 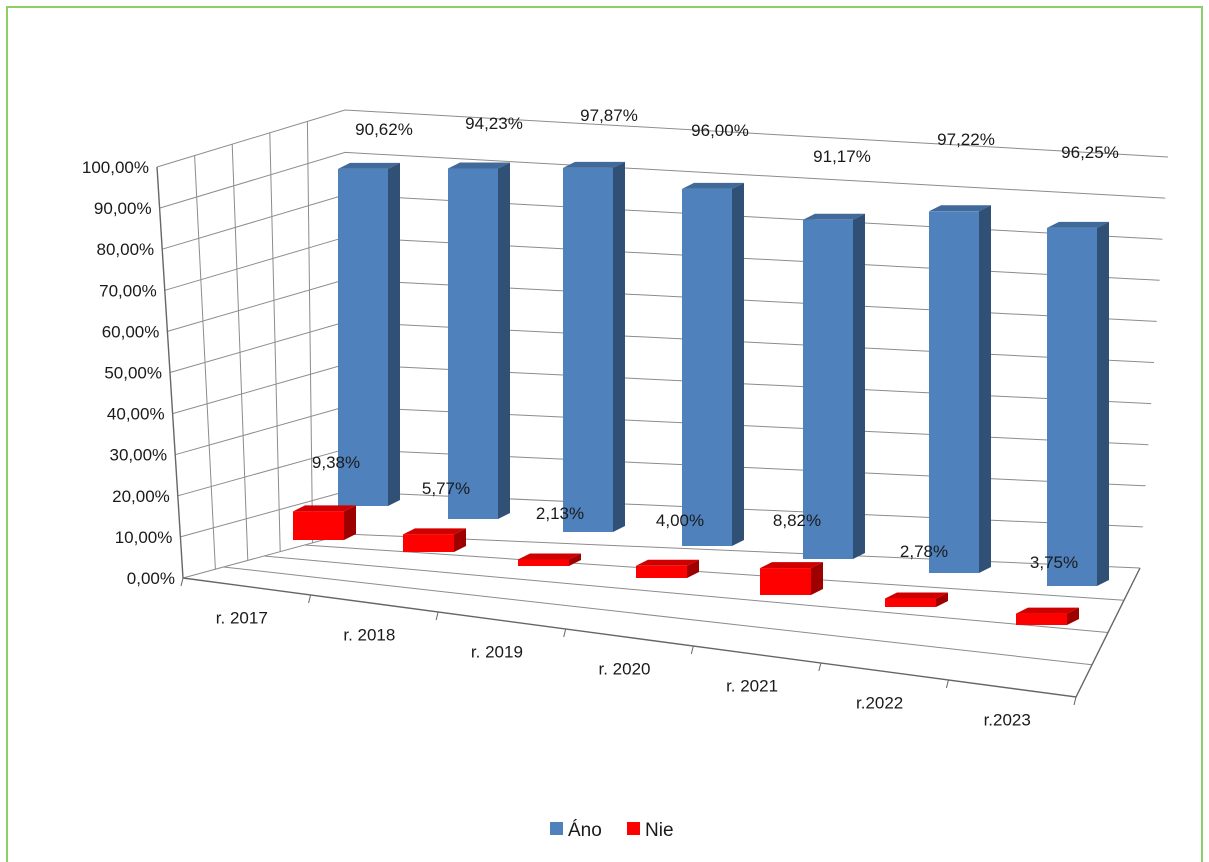 I want to click on x-category-label: r. 2020, so click(x=625, y=669).